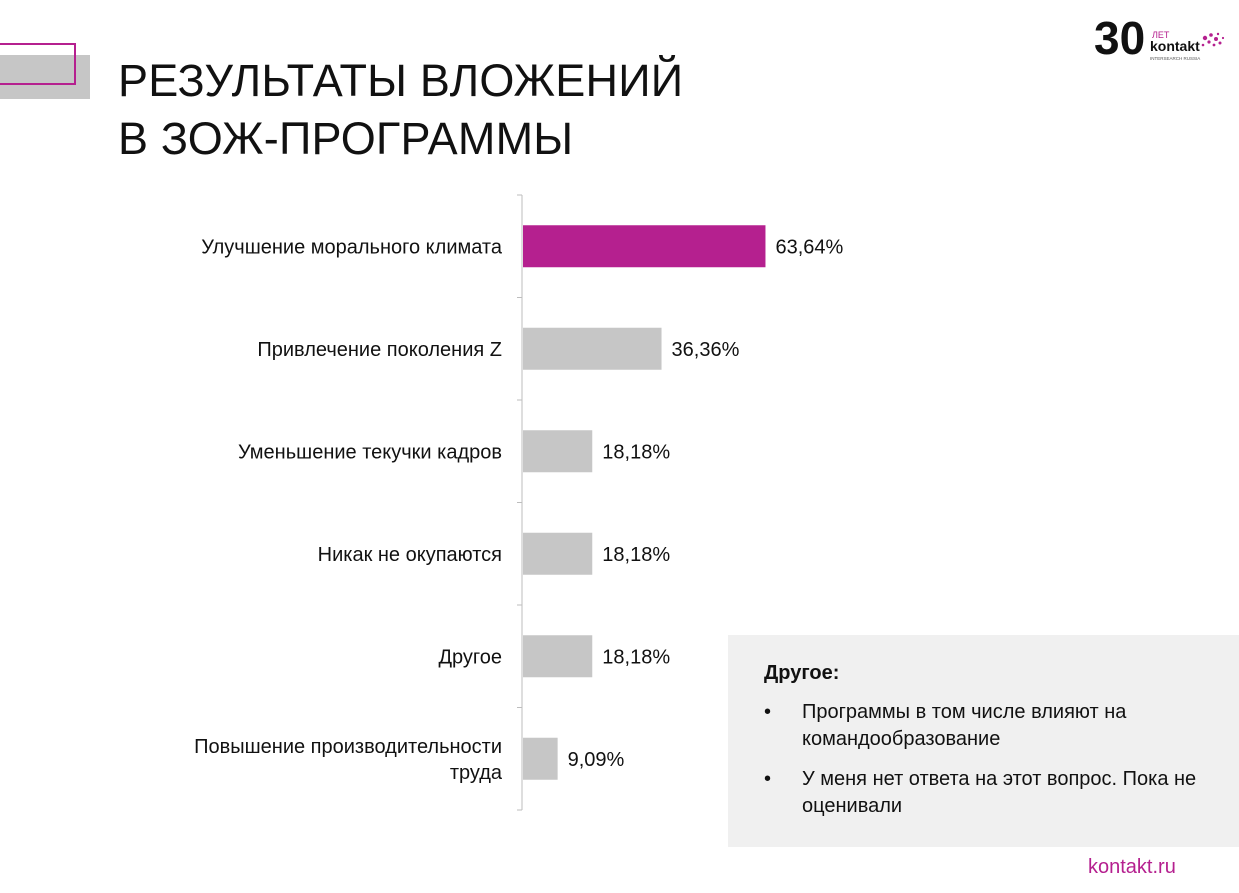 Image resolution: width=1239 pixels, height=893 pixels. What do you see at coordinates (1213, 39) in the screenshot?
I see `logo-dots-icon` at bounding box center [1213, 39].